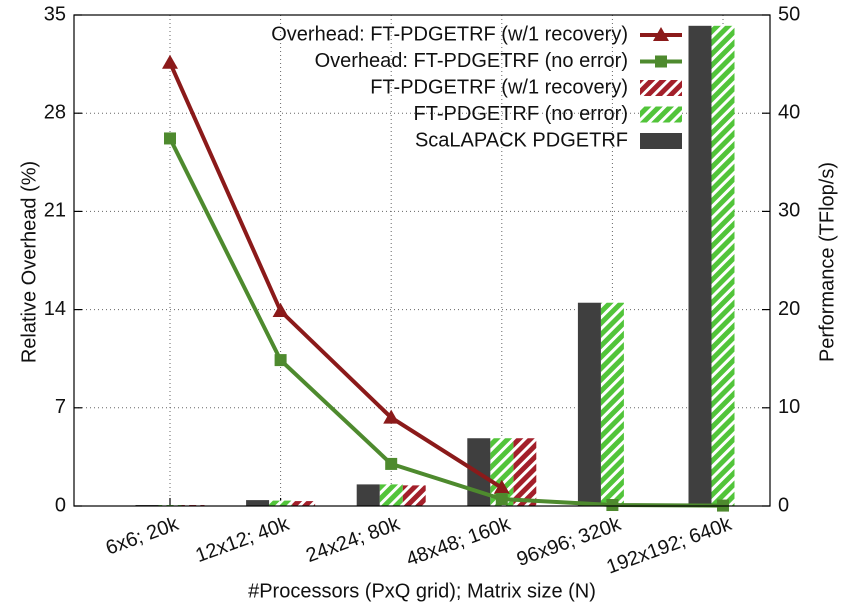 The width and height of the screenshot is (855, 609). I want to click on legend-label: FT-PDGETRF (no error), so click(521, 114).